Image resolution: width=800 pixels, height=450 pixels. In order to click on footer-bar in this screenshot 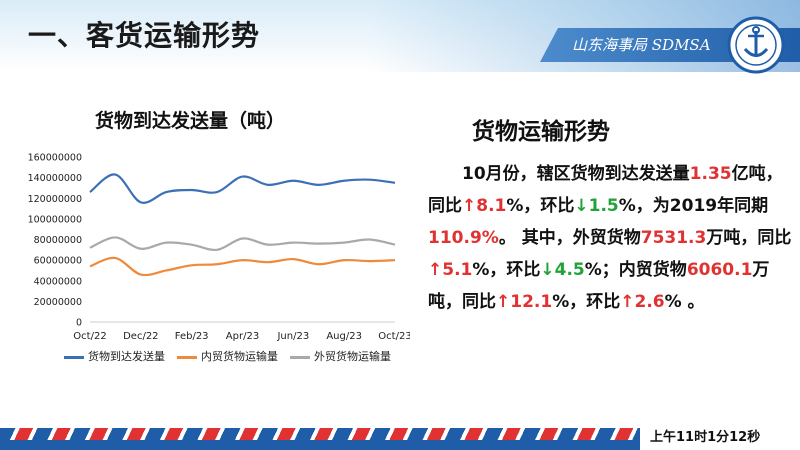, I will do `click(400, 445)`.